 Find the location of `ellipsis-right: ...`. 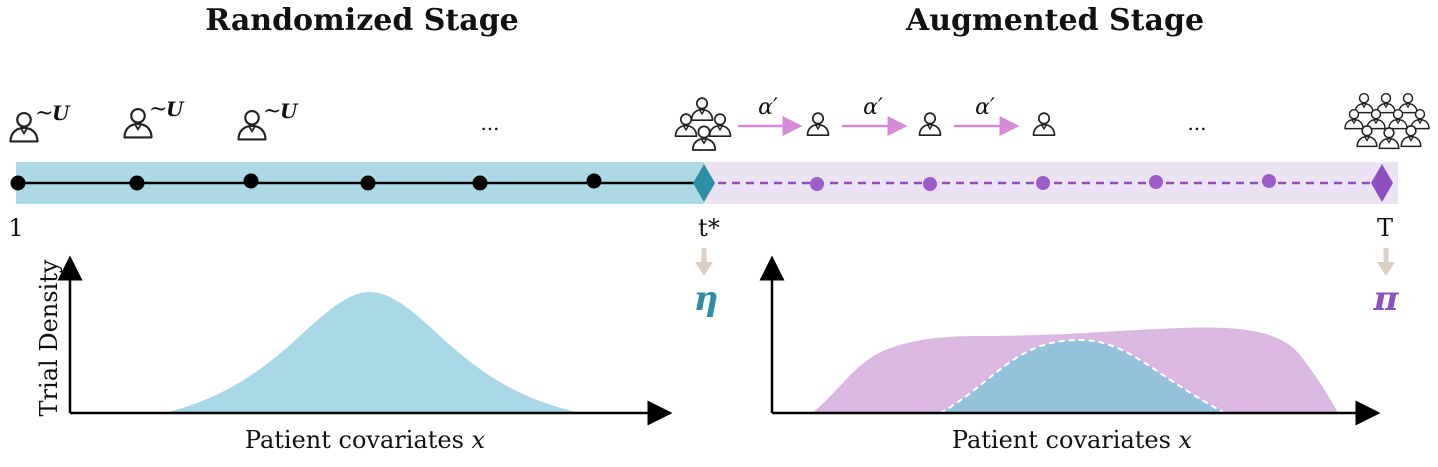

ellipsis-right: ... is located at coordinates (1196, 123).